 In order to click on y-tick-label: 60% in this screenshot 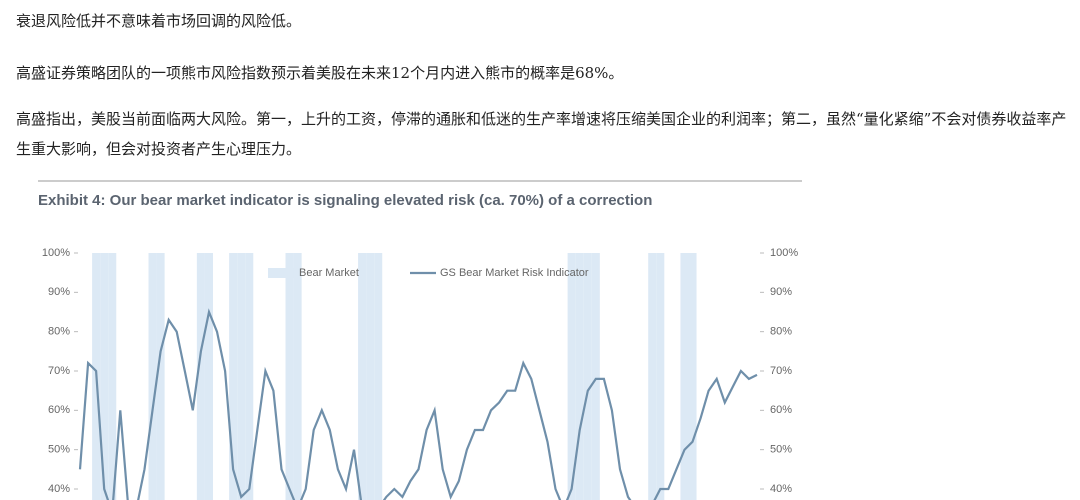, I will do `click(59, 410)`.